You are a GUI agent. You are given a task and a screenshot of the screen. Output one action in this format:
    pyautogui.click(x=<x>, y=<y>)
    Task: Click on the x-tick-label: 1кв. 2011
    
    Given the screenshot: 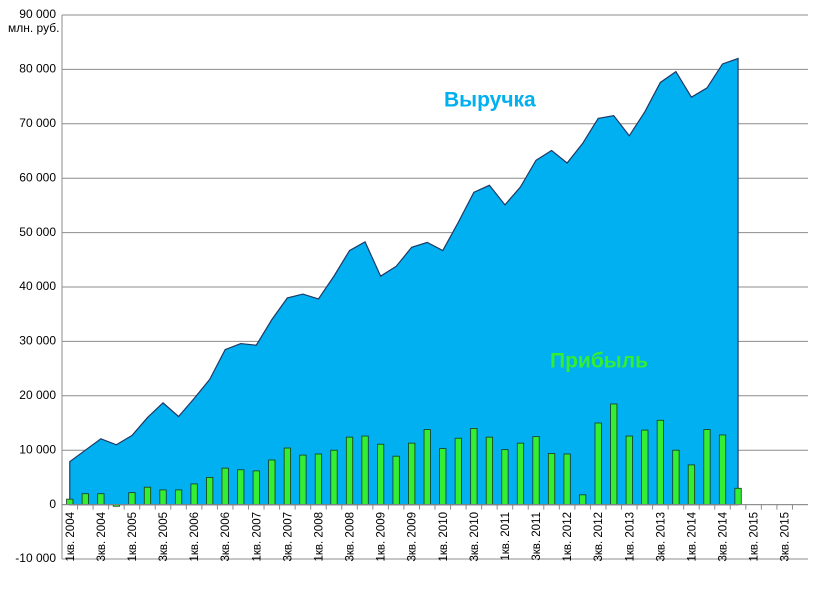 What is the action you would take?
    pyautogui.click(x=506, y=536)
    